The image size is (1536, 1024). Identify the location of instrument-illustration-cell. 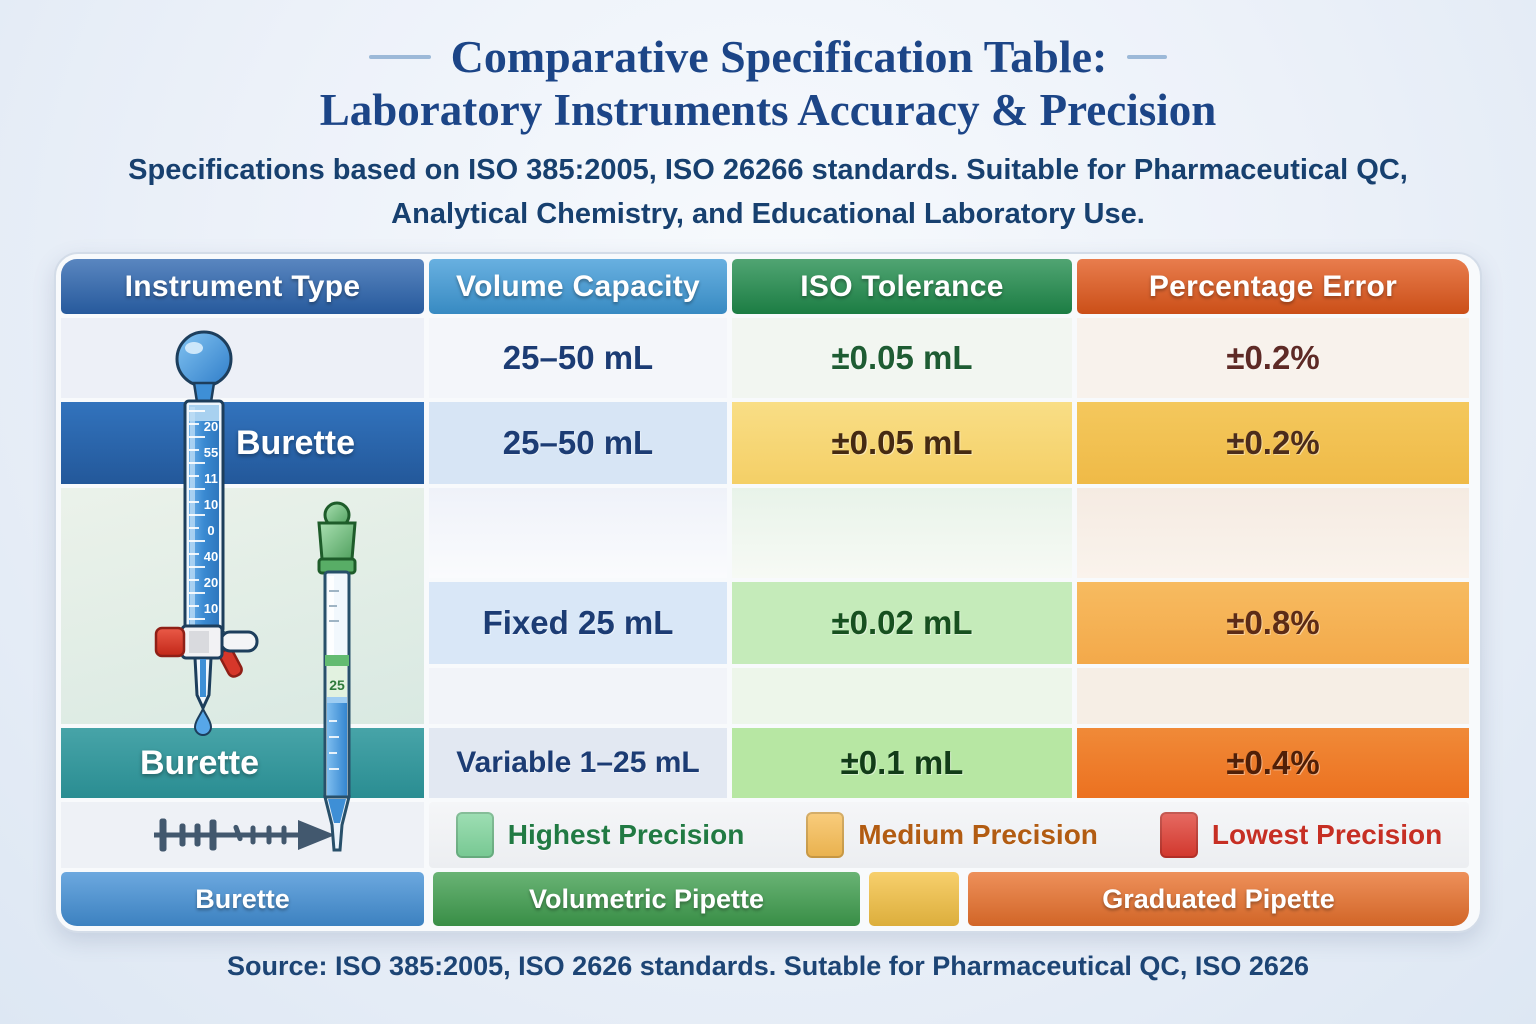
(242, 606).